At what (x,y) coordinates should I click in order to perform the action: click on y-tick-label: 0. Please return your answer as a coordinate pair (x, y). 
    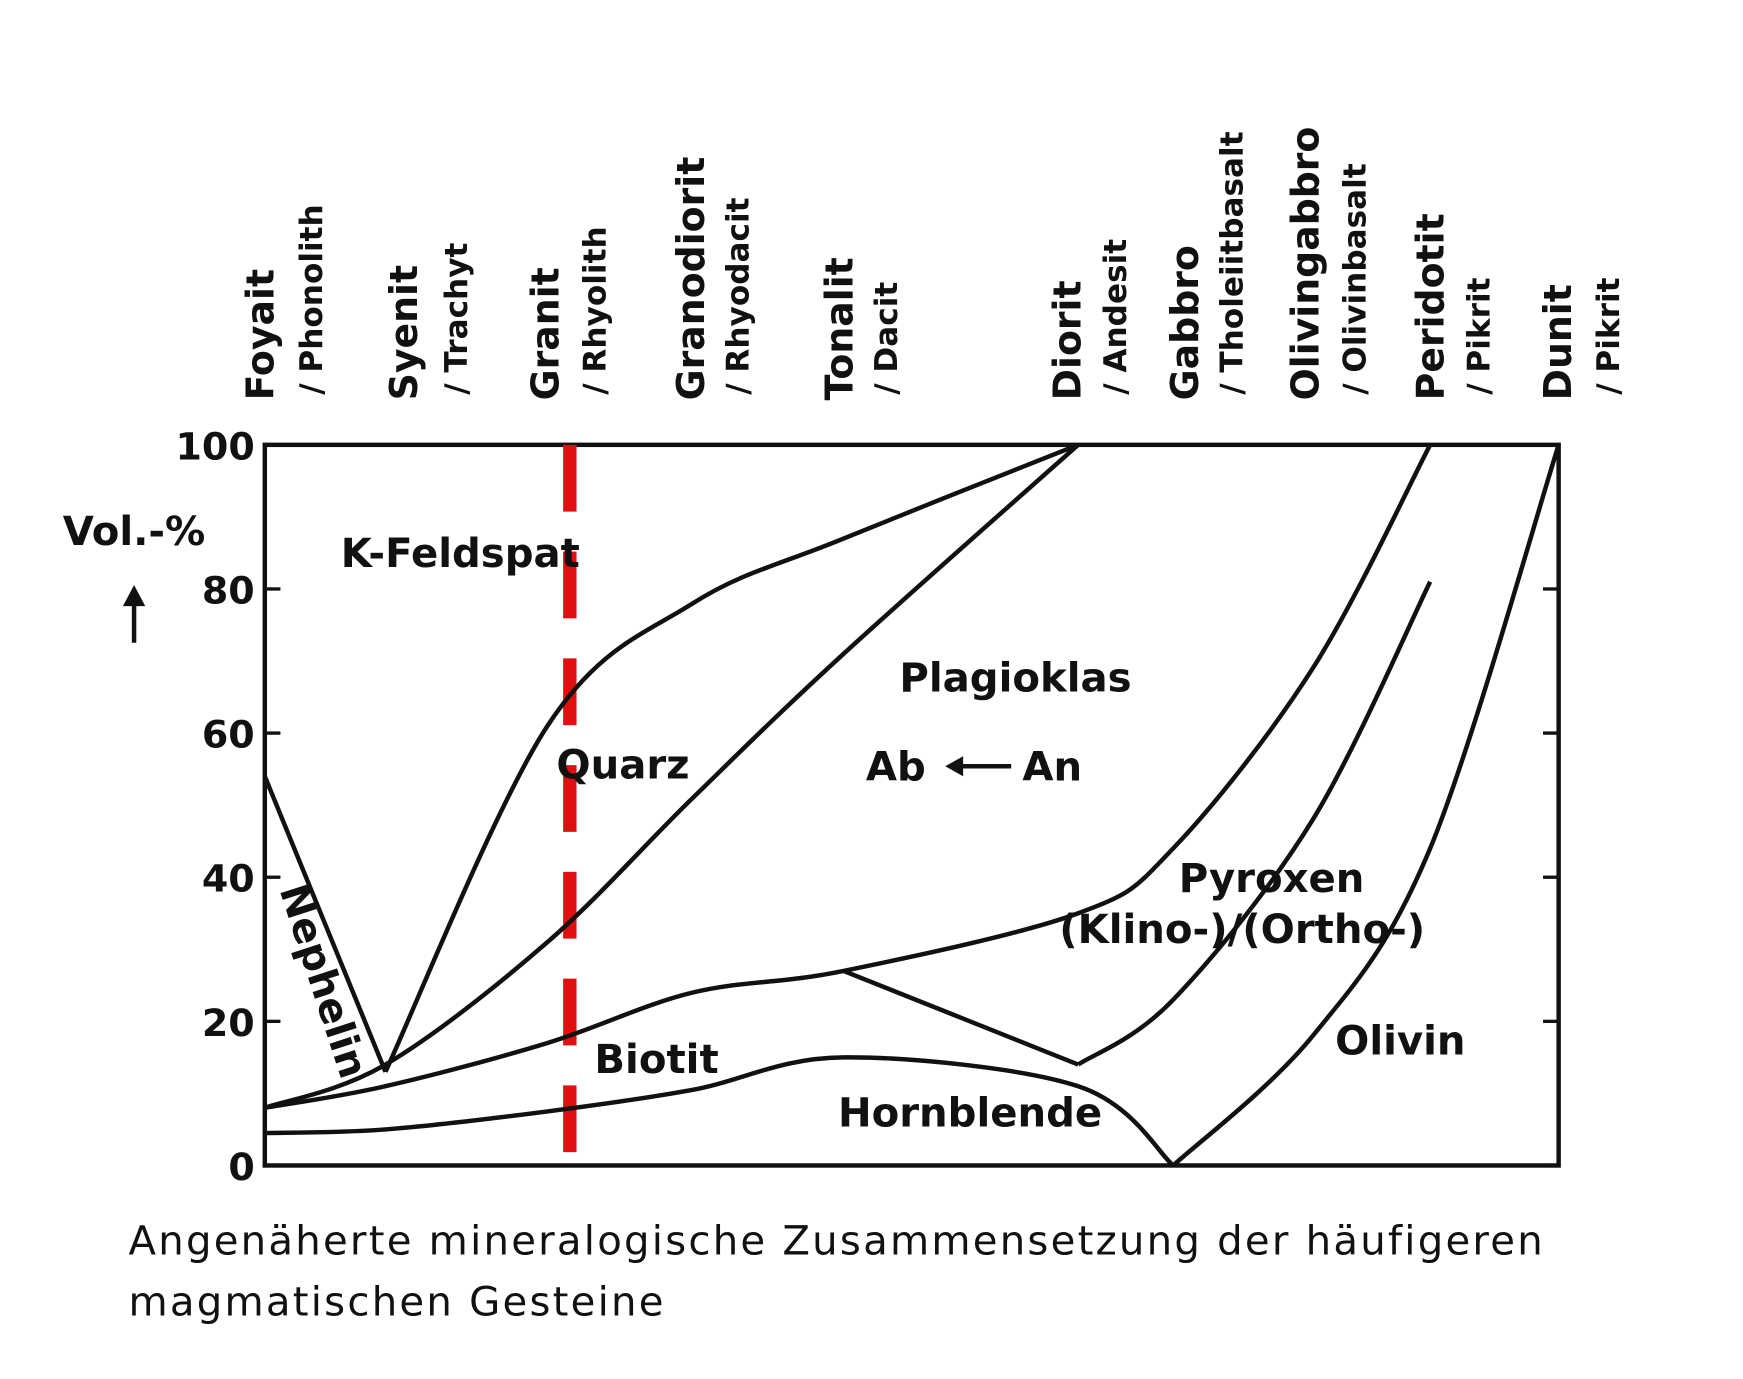
    Looking at the image, I should click on (241, 1167).